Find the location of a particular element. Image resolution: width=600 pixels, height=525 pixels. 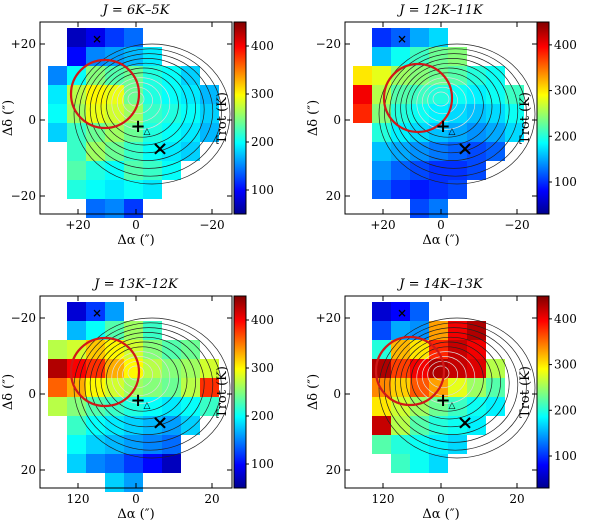

x-tick-label: 0 is located at coordinates (441, 225).